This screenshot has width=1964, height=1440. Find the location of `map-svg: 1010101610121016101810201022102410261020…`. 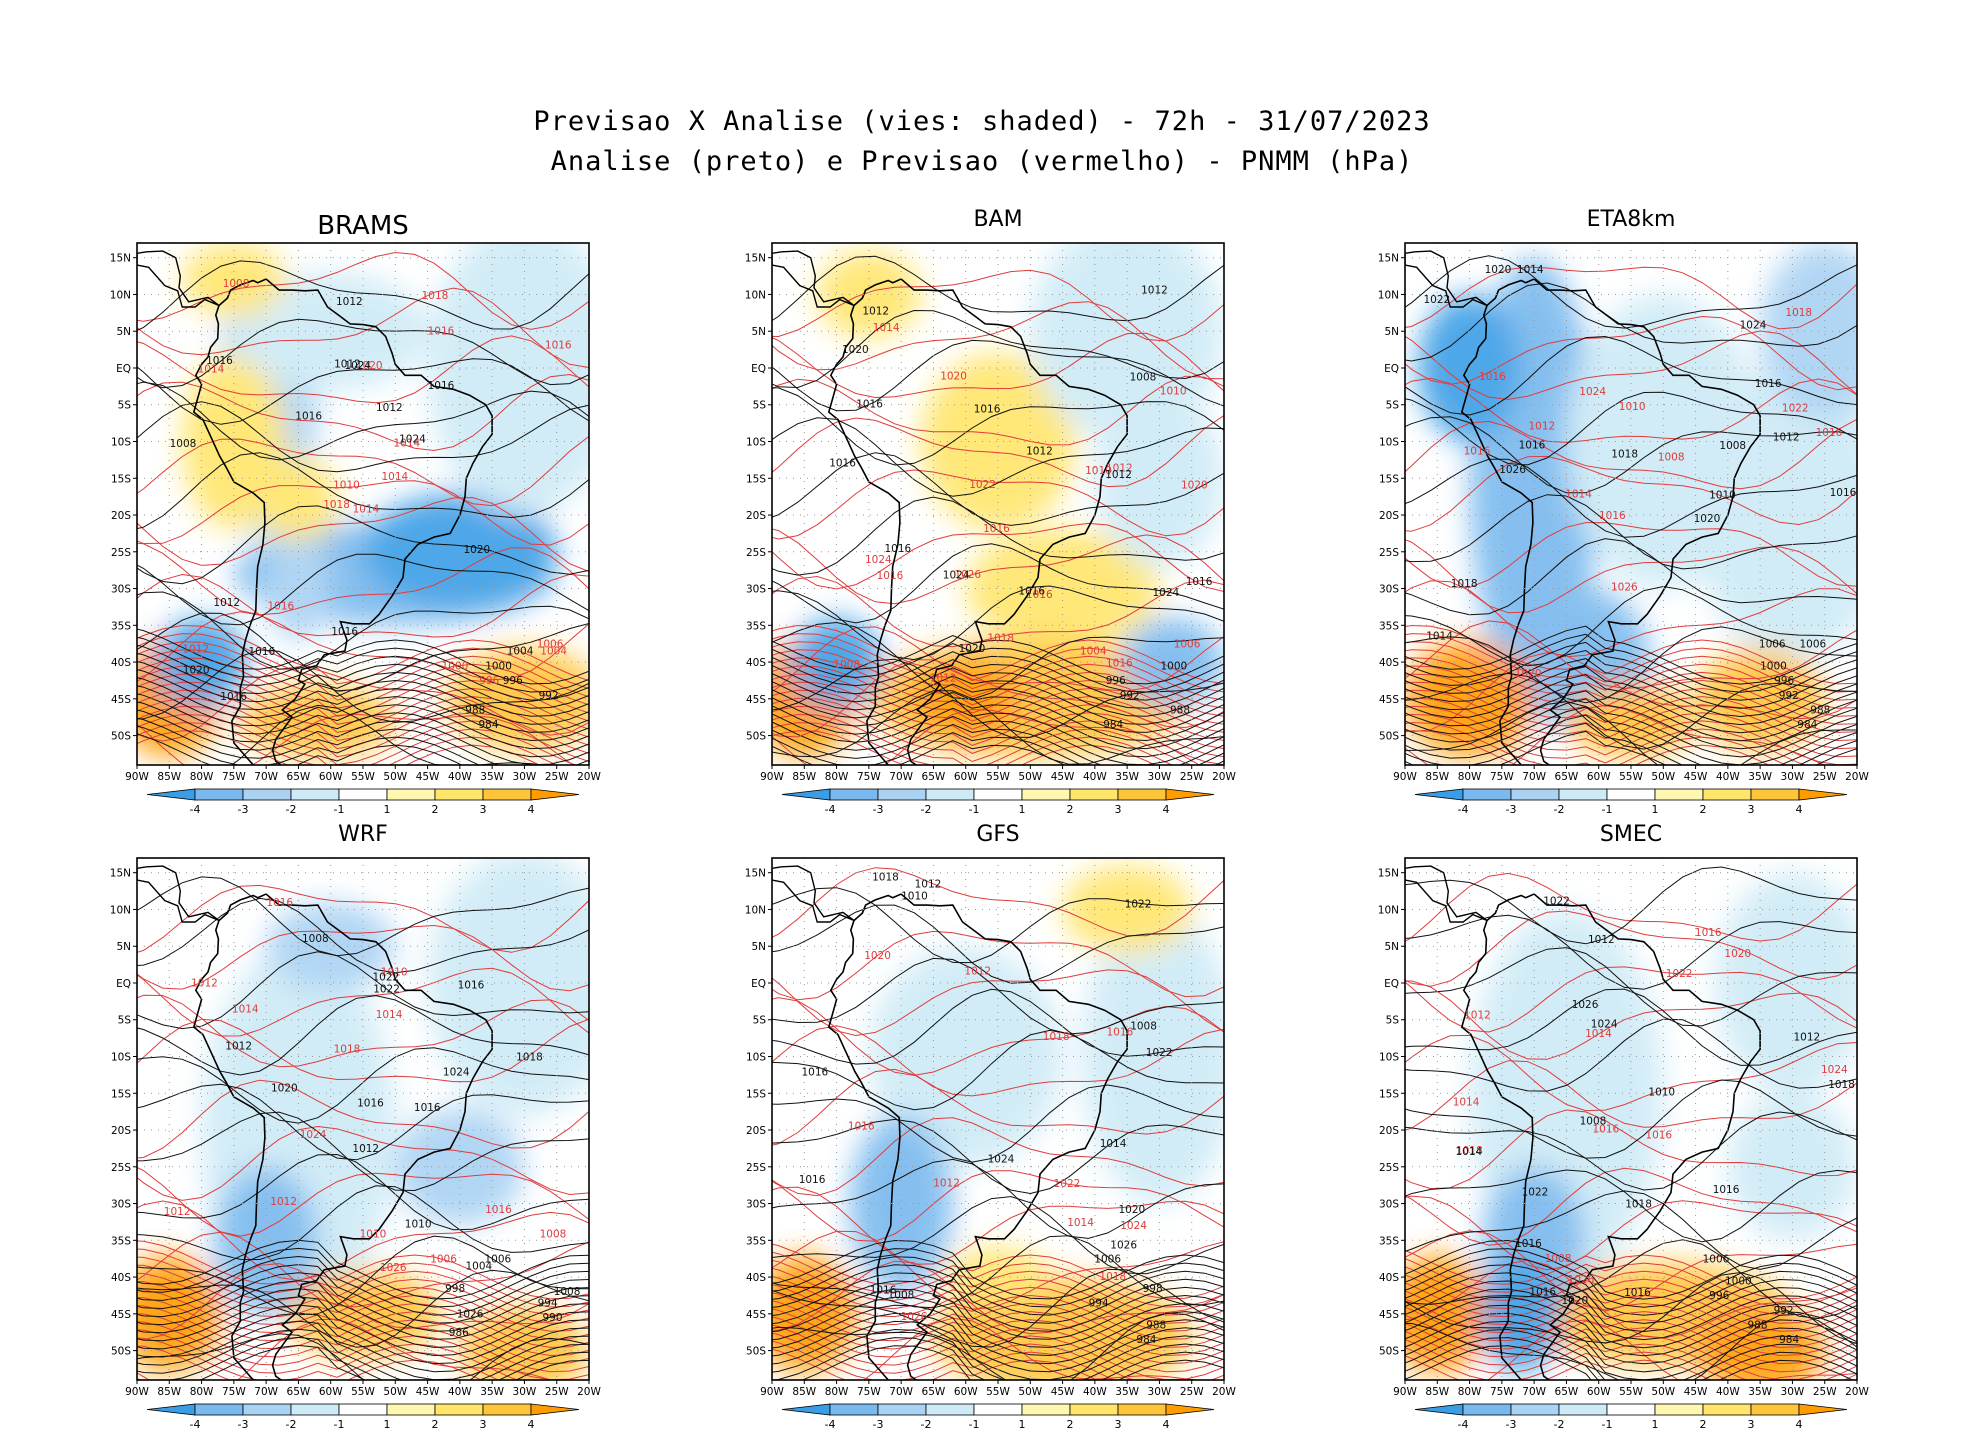

map-svg: 1010101610121016101810201022102410261020… is located at coordinates (990, 529).